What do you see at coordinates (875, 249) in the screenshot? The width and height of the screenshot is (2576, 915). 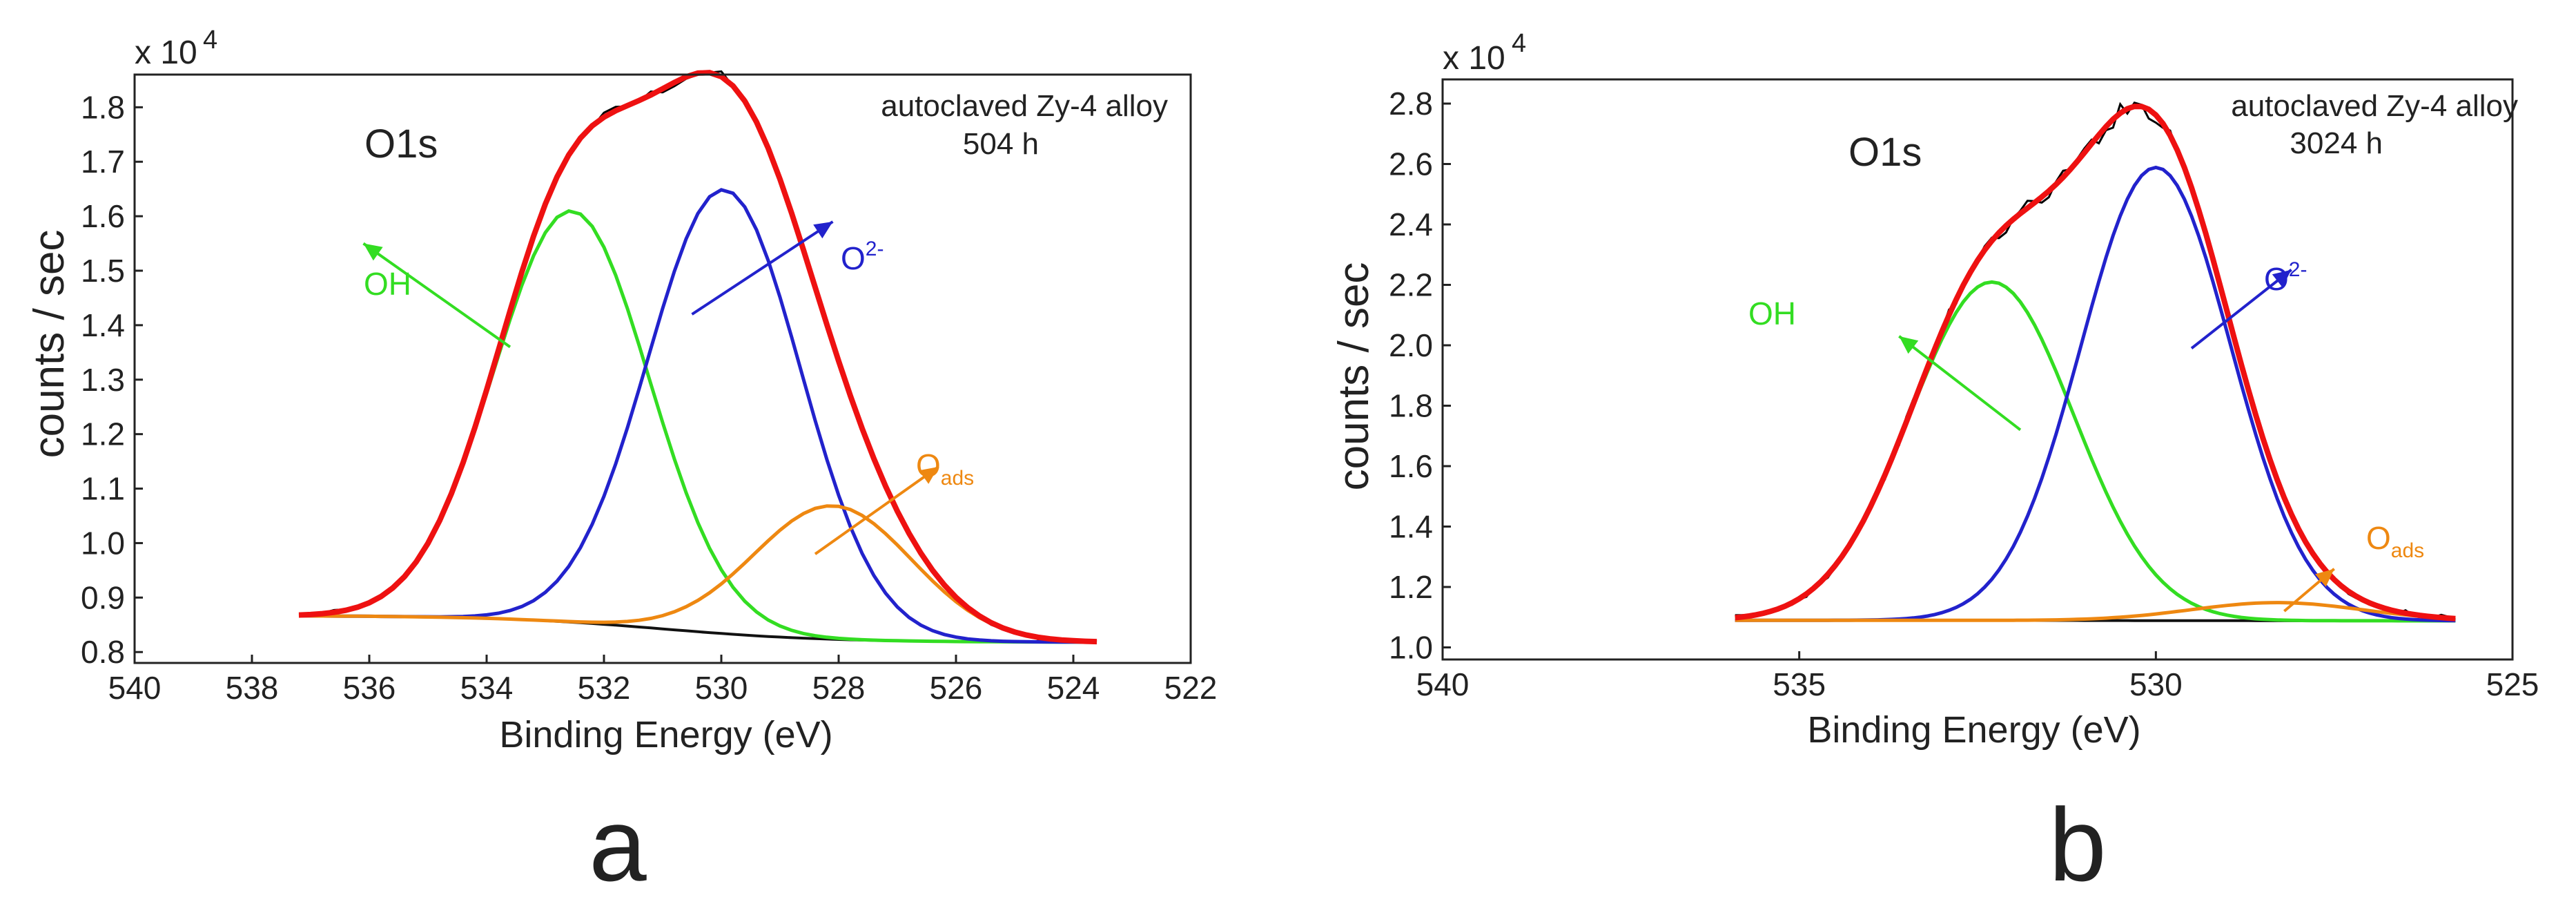 I see `panel-a-label-o2-sup: 2-` at bounding box center [875, 249].